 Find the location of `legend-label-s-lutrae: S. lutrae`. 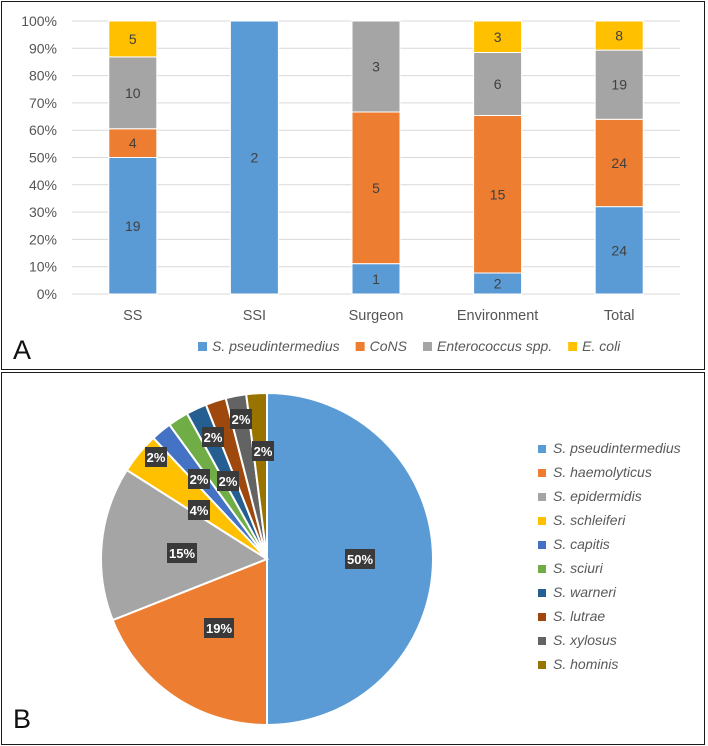

legend-label-s-lutrae: S. lutrae is located at coordinates (579, 616).